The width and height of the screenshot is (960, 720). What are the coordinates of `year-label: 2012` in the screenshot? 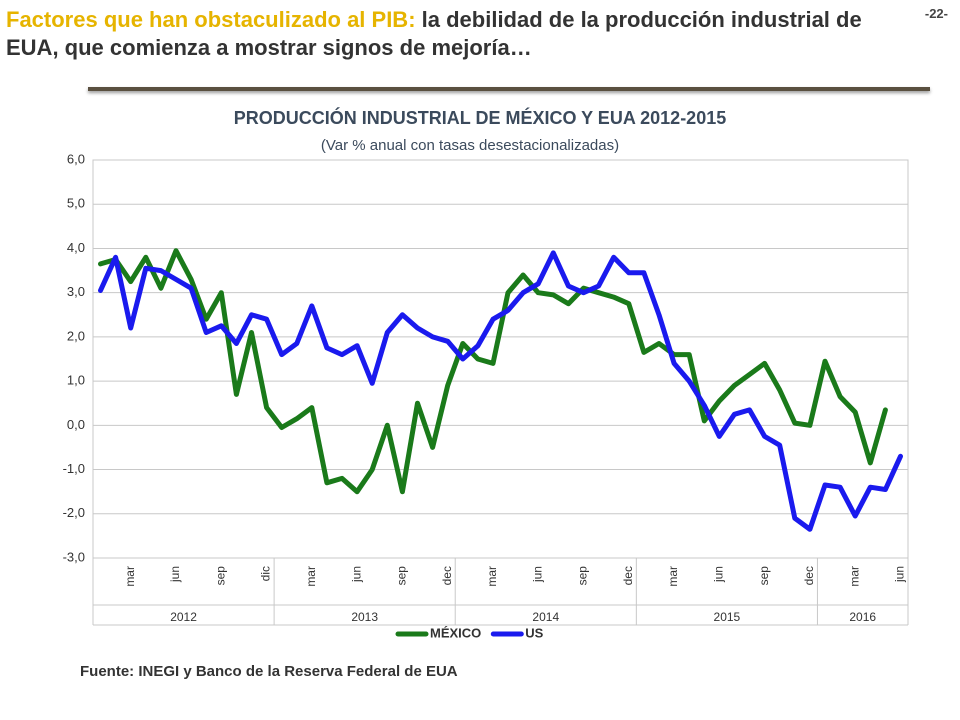 It's located at (183, 617).